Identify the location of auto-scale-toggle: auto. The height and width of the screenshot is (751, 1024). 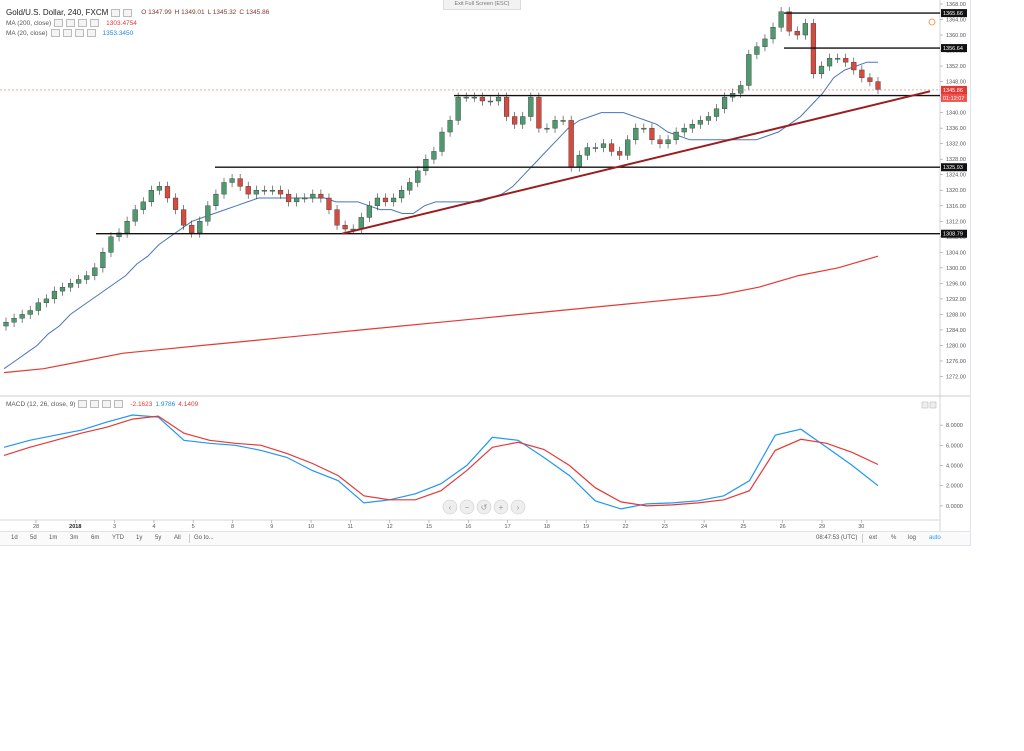
(935, 538).